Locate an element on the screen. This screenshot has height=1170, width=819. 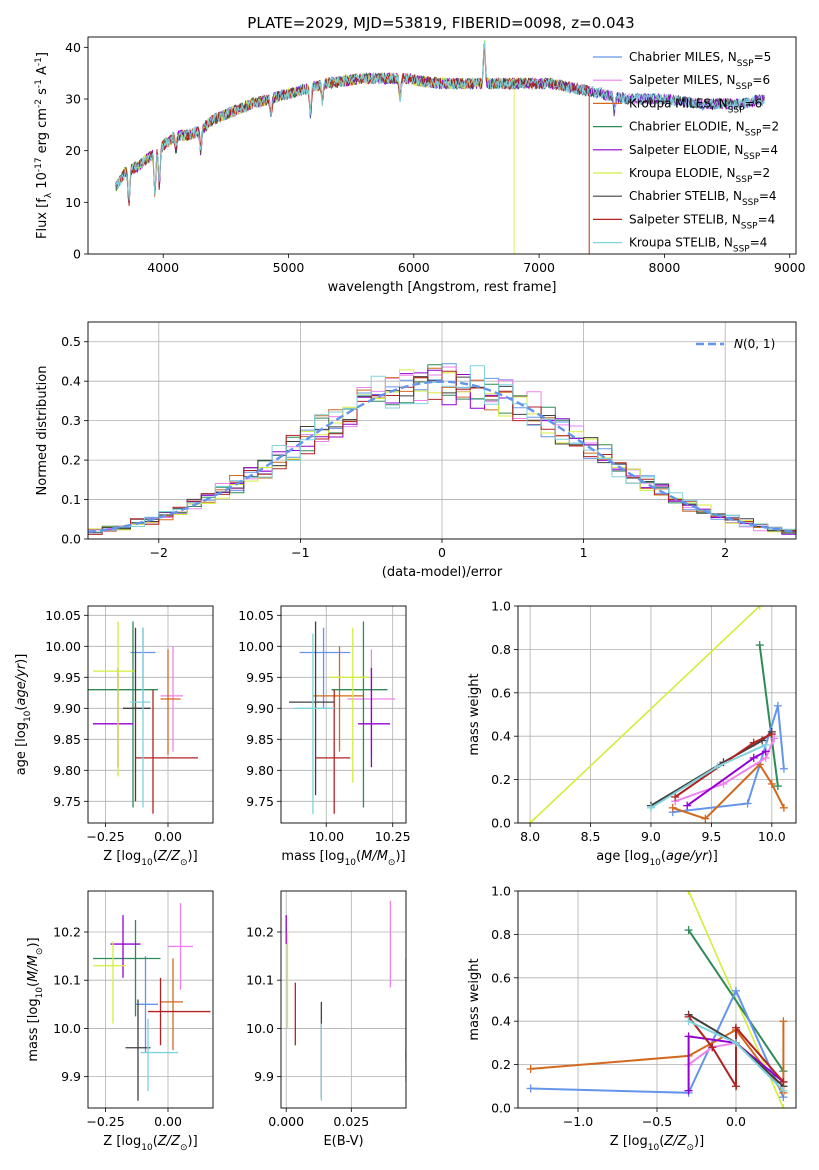
x-tick-label: 5000 is located at coordinates (289, 267).